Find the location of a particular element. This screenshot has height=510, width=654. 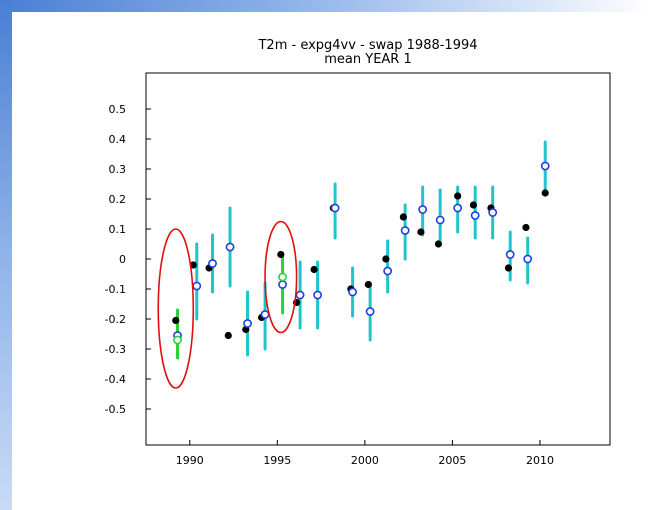

x-tick-label: 2010 is located at coordinates (540, 460).